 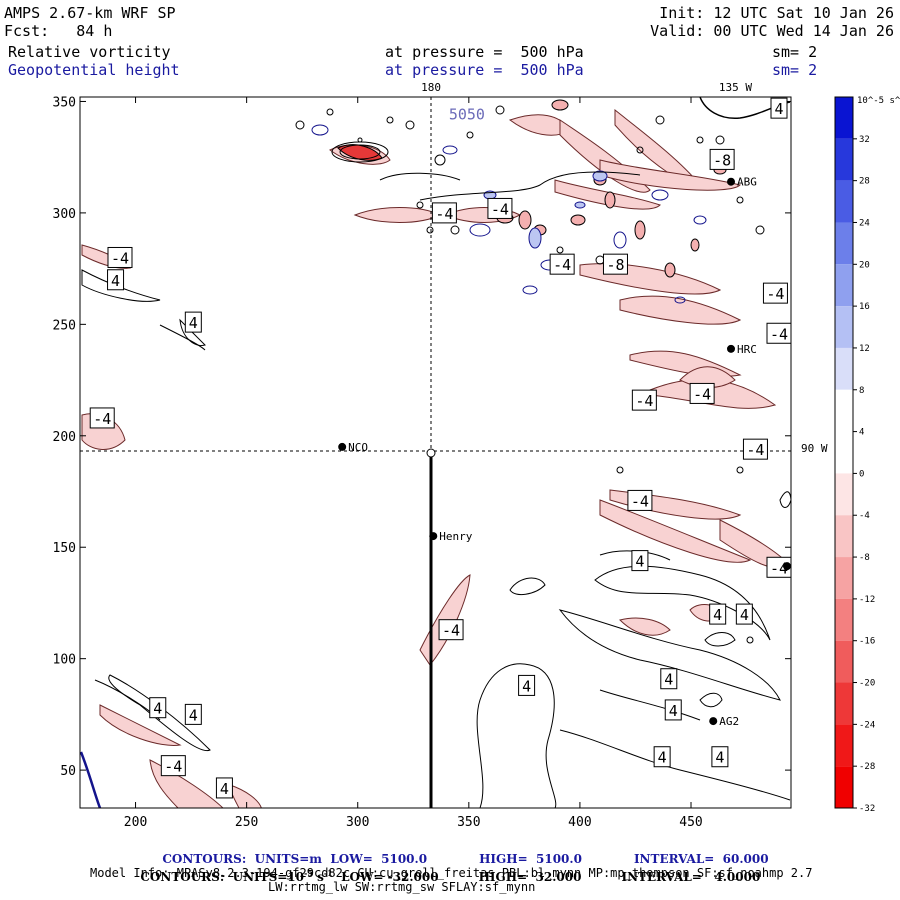 I want to click on init-time: Init: 12 UTC Sat 10 Jan 26, so click(x=776, y=13).